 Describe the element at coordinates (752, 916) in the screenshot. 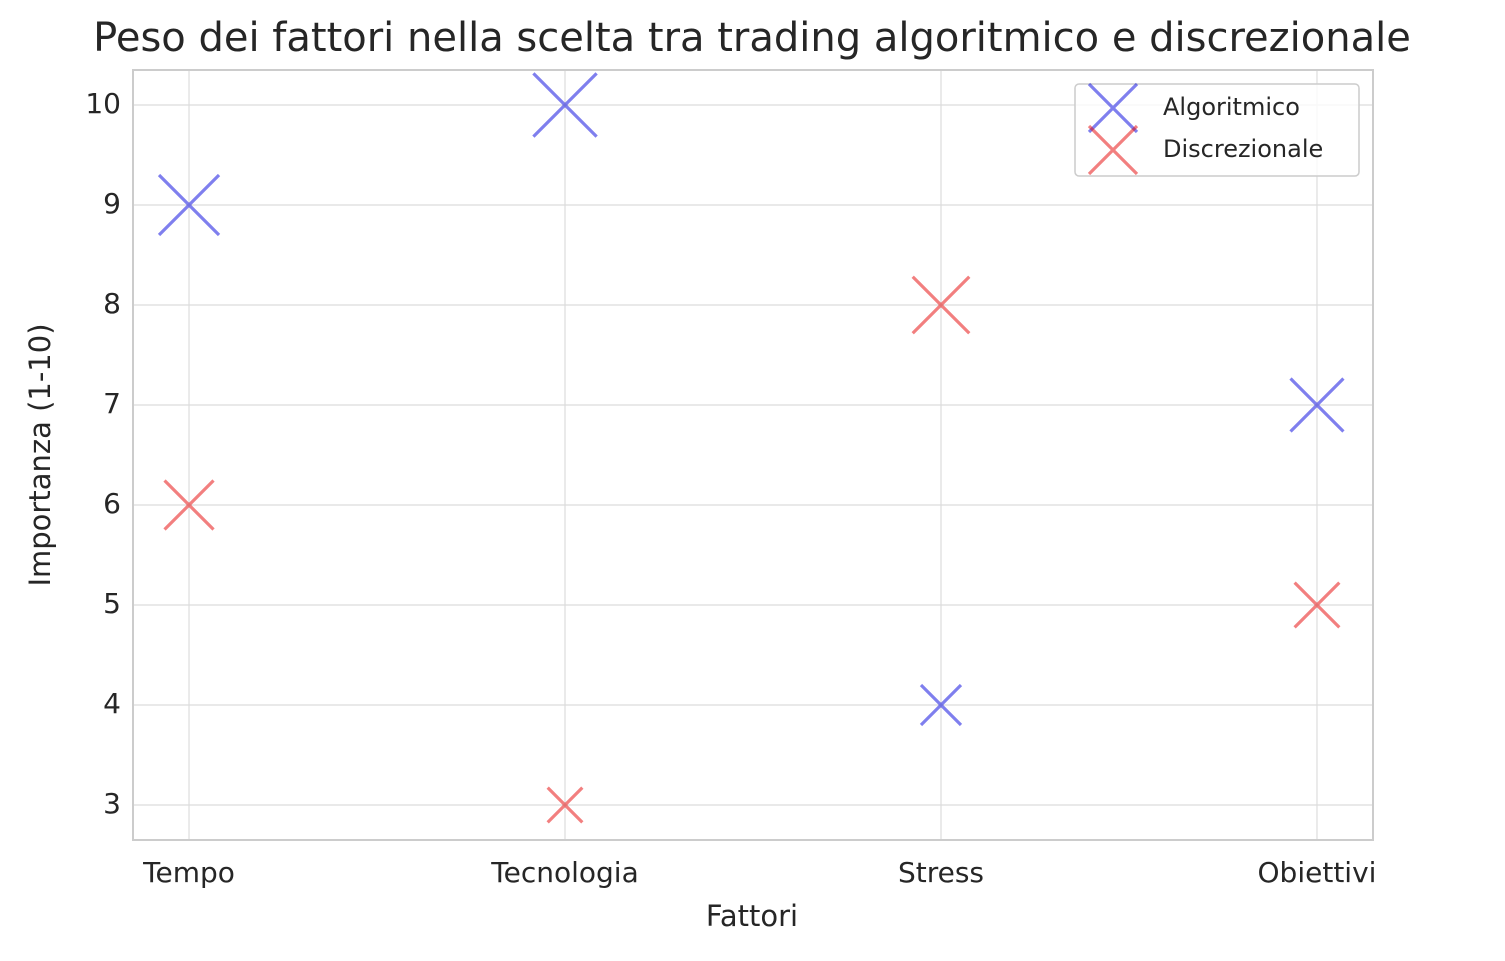

I see `x-axis-label: Fattori` at that location.